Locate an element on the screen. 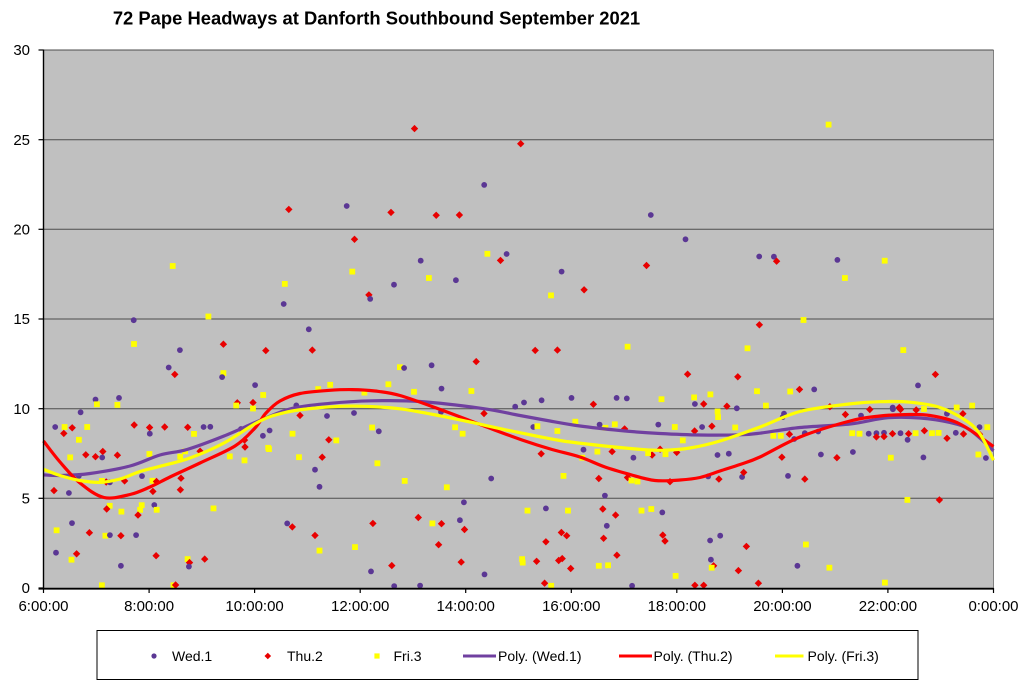  svg-text: 16:00:00 is located at coordinates (571, 606).